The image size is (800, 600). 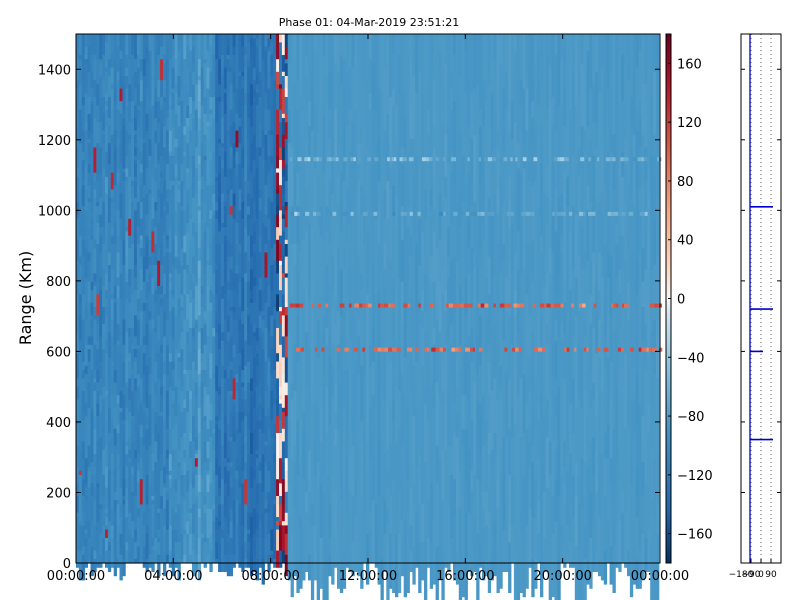 I want to click on x-tick-label: 20:00:00, so click(x=562, y=576).